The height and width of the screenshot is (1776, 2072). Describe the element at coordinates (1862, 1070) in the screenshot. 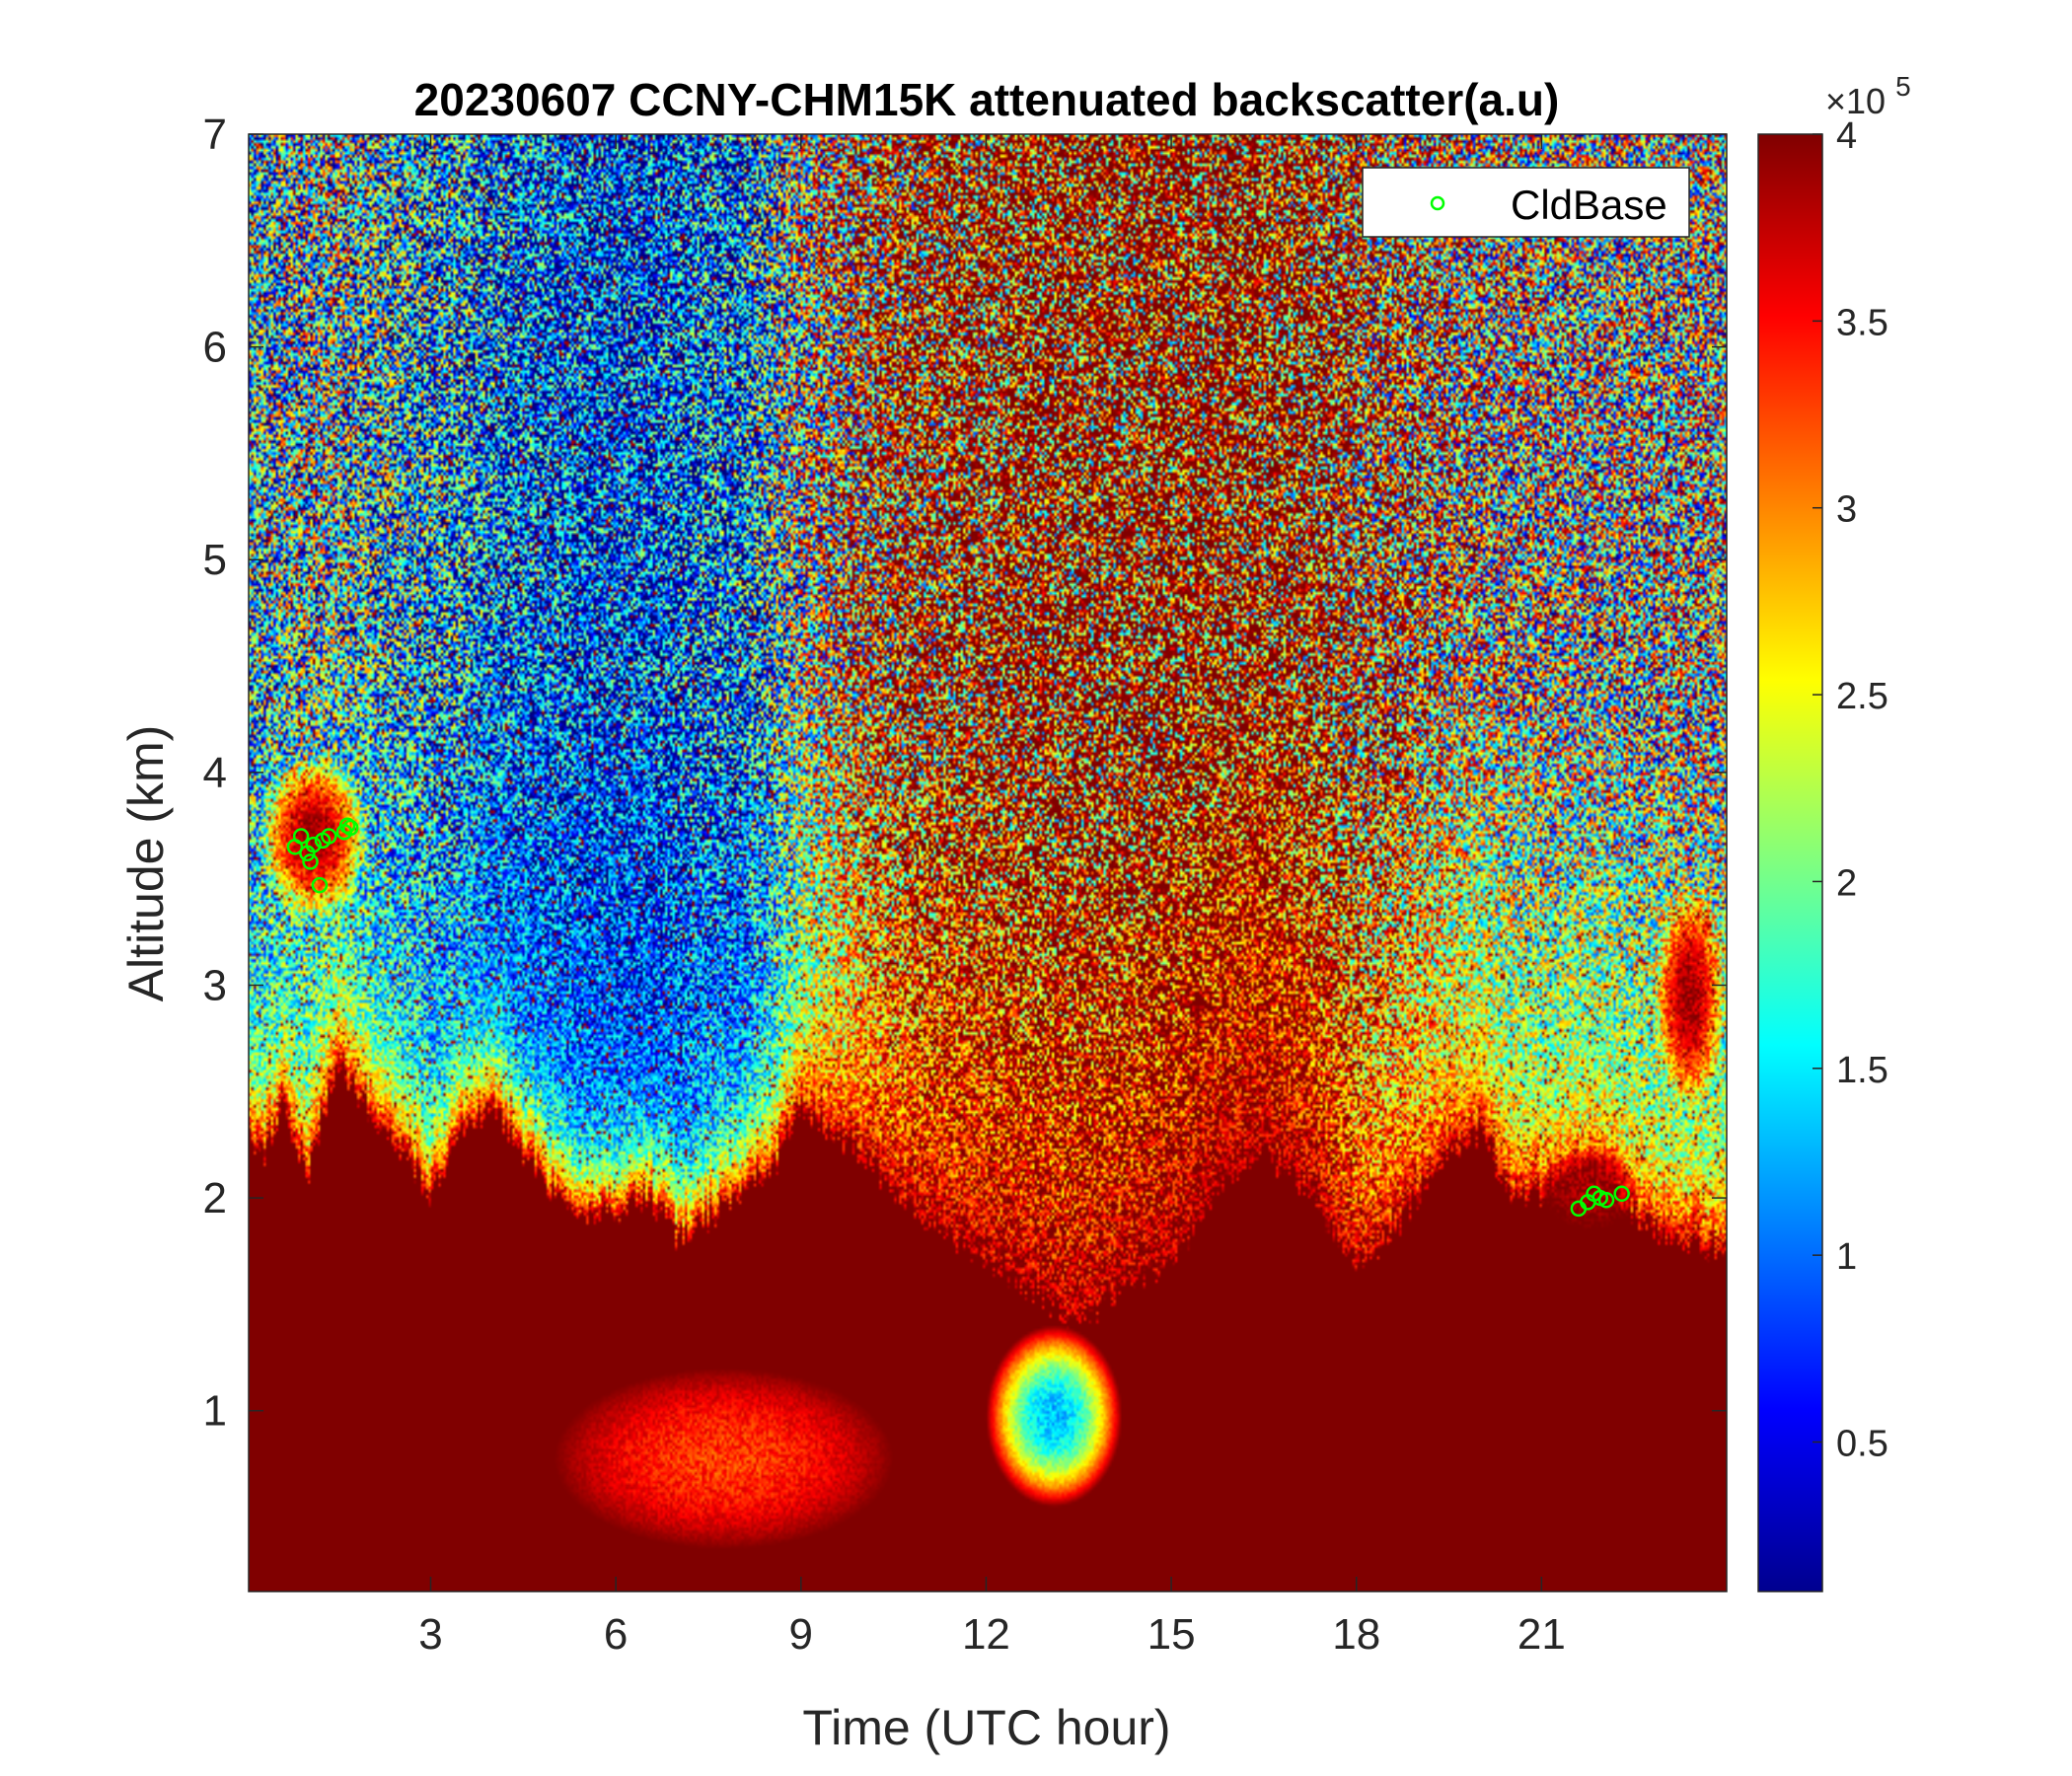

I see `colorbar-tick-label: 1.5` at that location.